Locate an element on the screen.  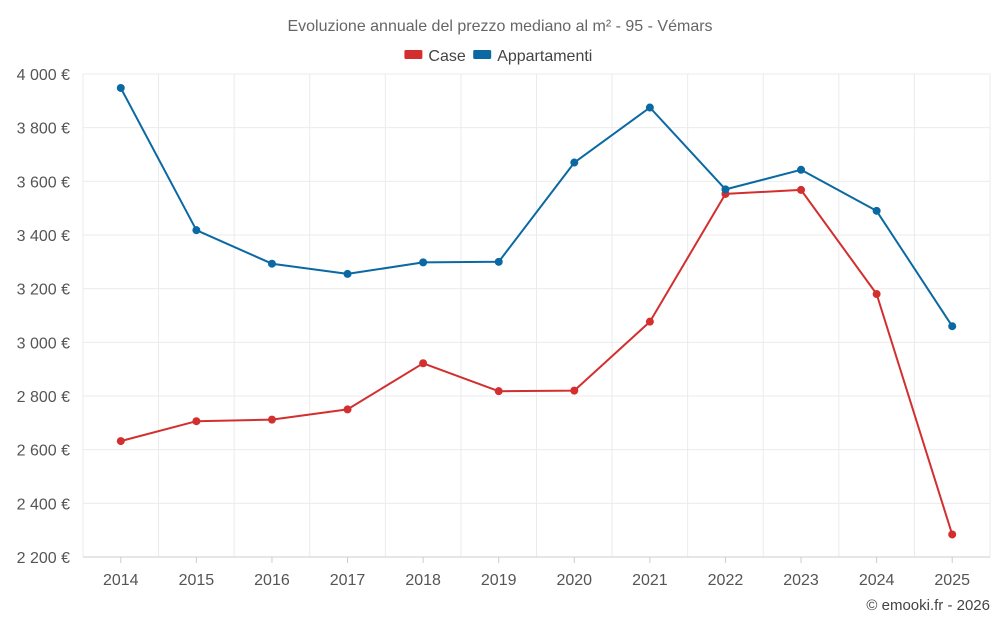
x-tick-label: 2025 is located at coordinates (952, 580).